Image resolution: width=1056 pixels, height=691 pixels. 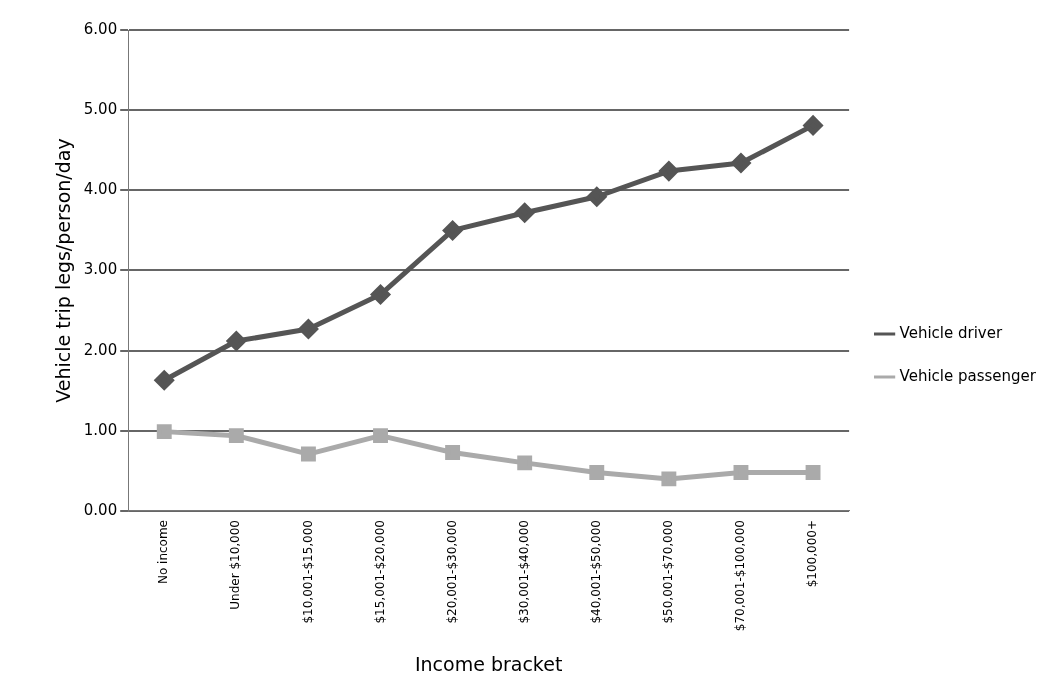 I want to click on x-tick-label: $70,001-$100,000, so click(x=740, y=575).